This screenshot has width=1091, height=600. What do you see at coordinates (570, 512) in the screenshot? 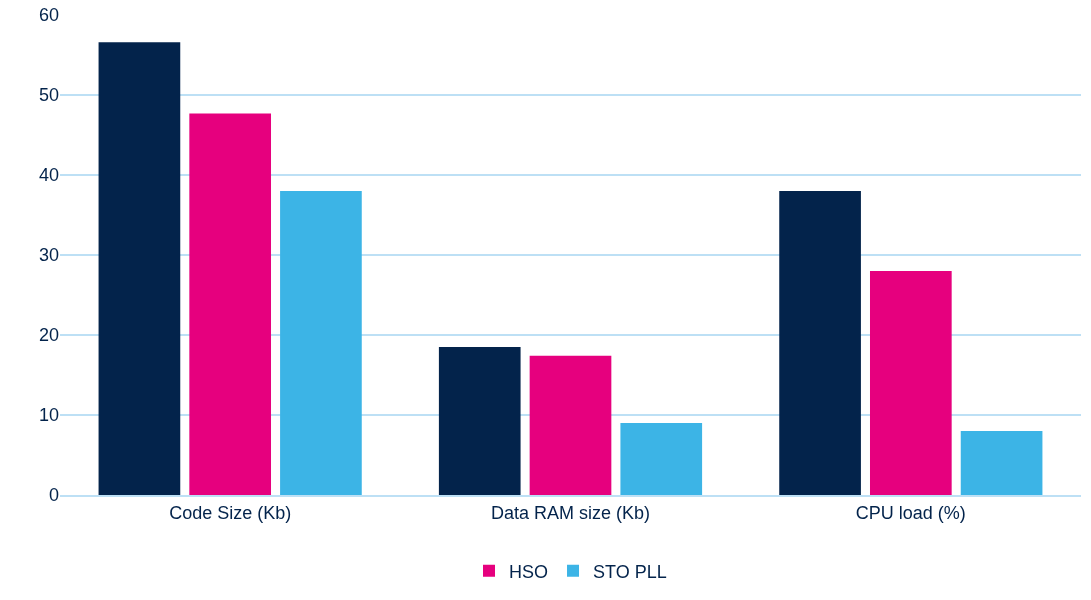
I see `x-tick-label: Data RAM size (Kb)` at bounding box center [570, 512].